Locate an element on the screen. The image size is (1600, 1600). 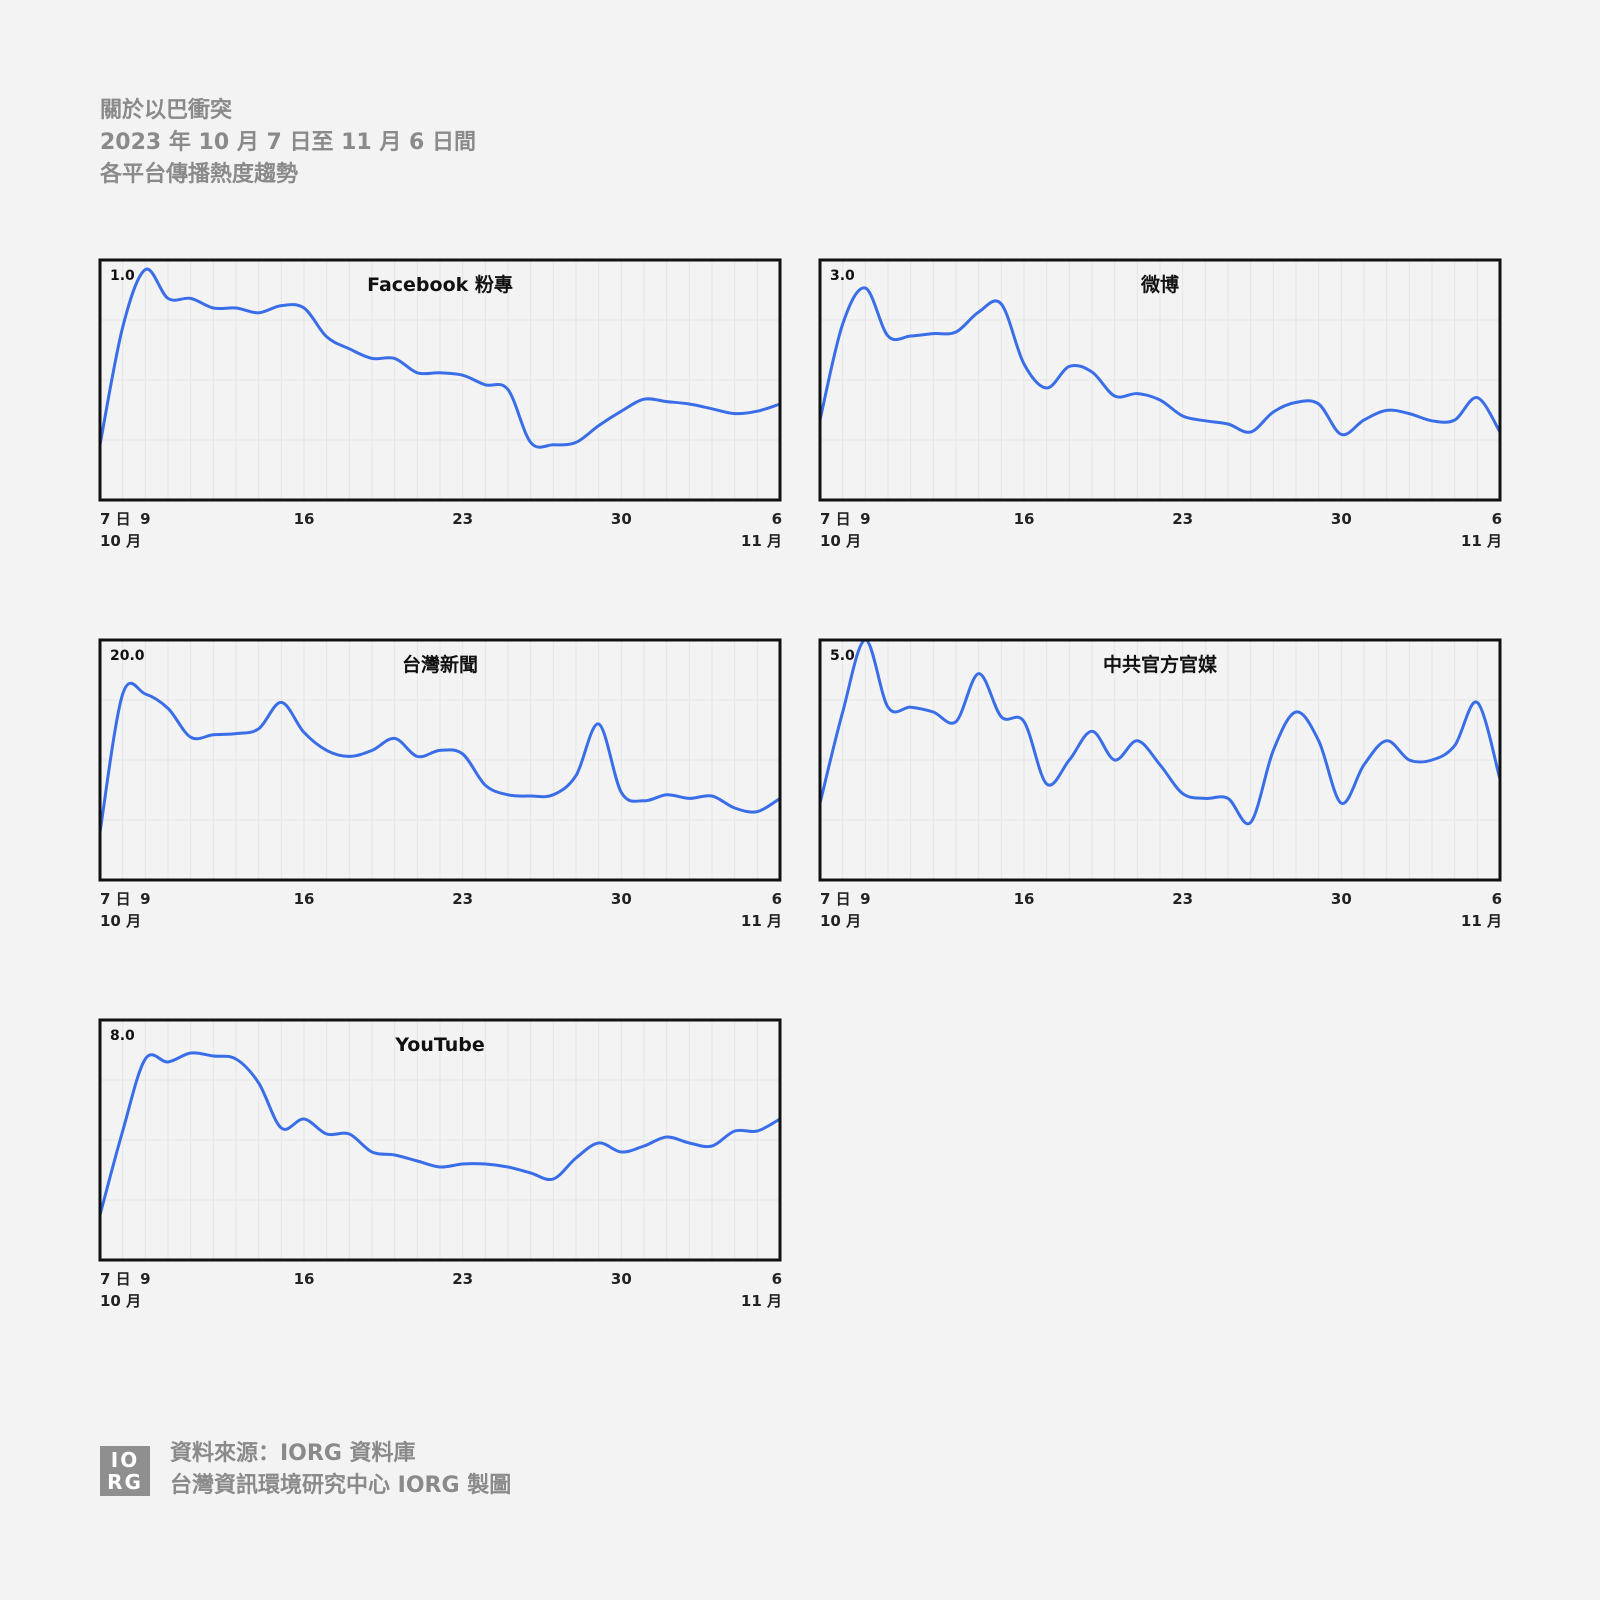
chart-ccp-official-media: 5.0 中共官方官媒 7 日 10 月 9 16 23 30 6 11 月 is located at coordinates (1156, 780).